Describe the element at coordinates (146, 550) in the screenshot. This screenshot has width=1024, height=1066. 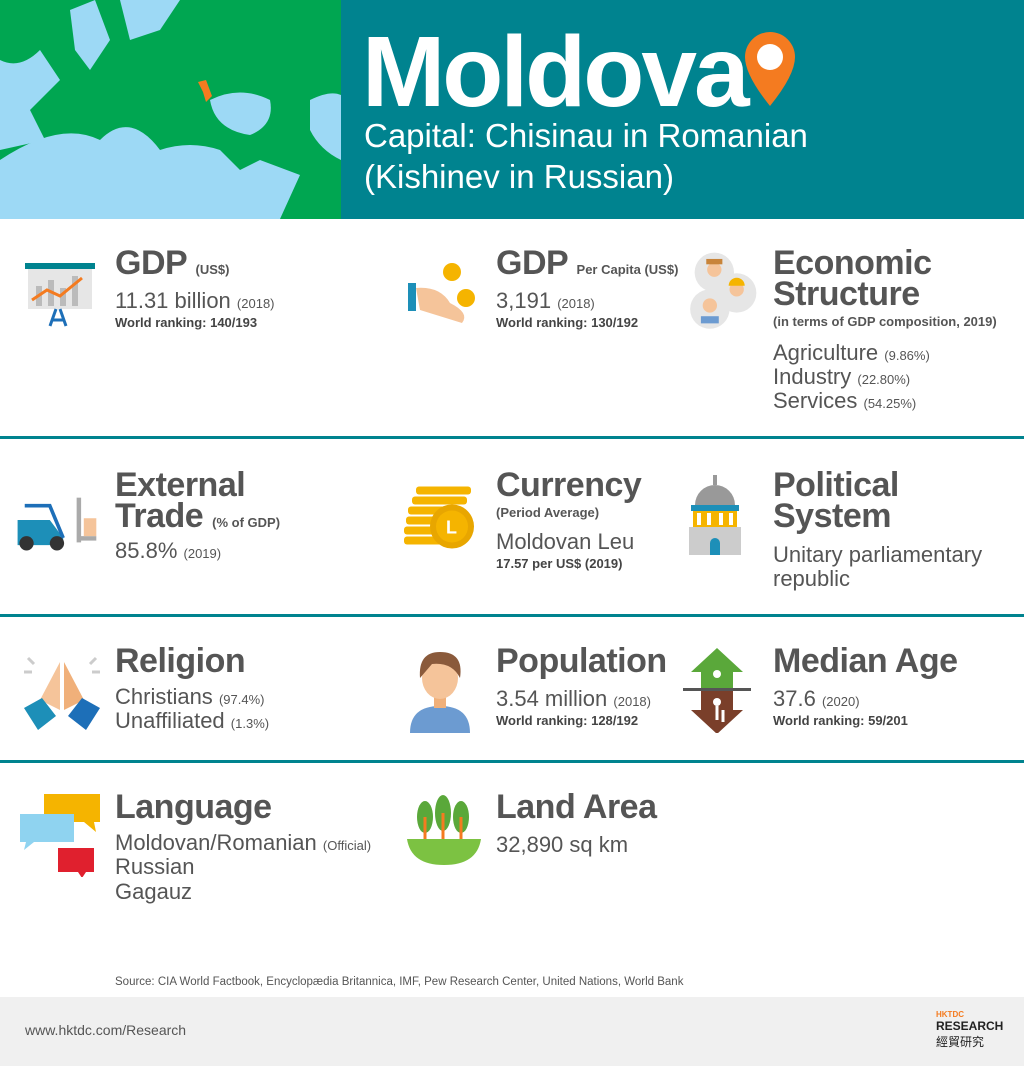
I see `trade-value: 85.8%` at that location.